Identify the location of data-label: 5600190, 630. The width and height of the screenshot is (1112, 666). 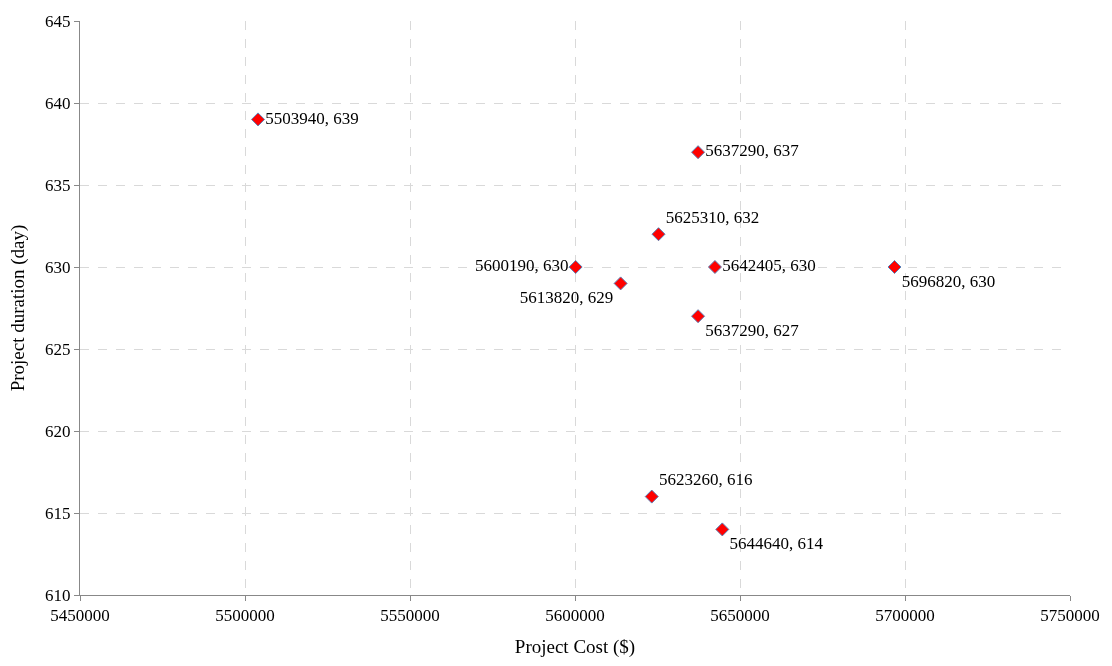
(521, 266).